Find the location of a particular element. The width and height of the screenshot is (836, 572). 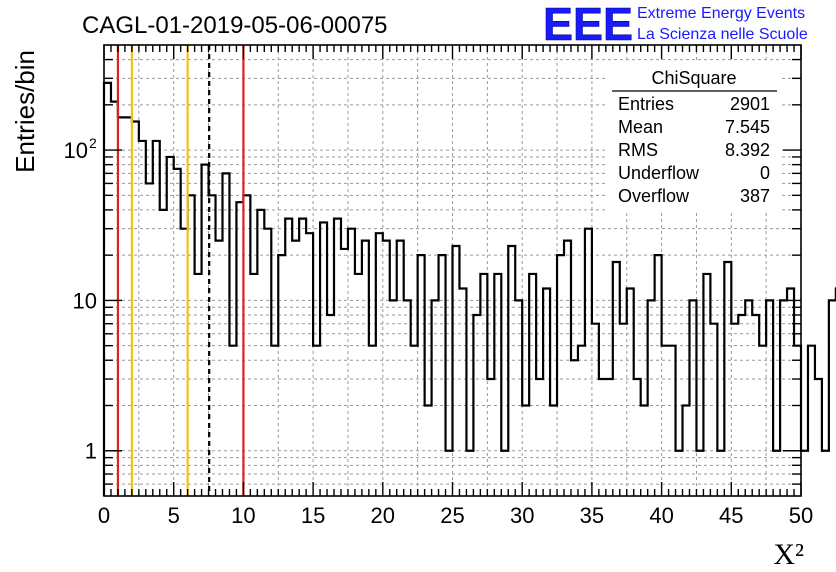

x-tick-label: 40 is located at coordinates (661, 515).